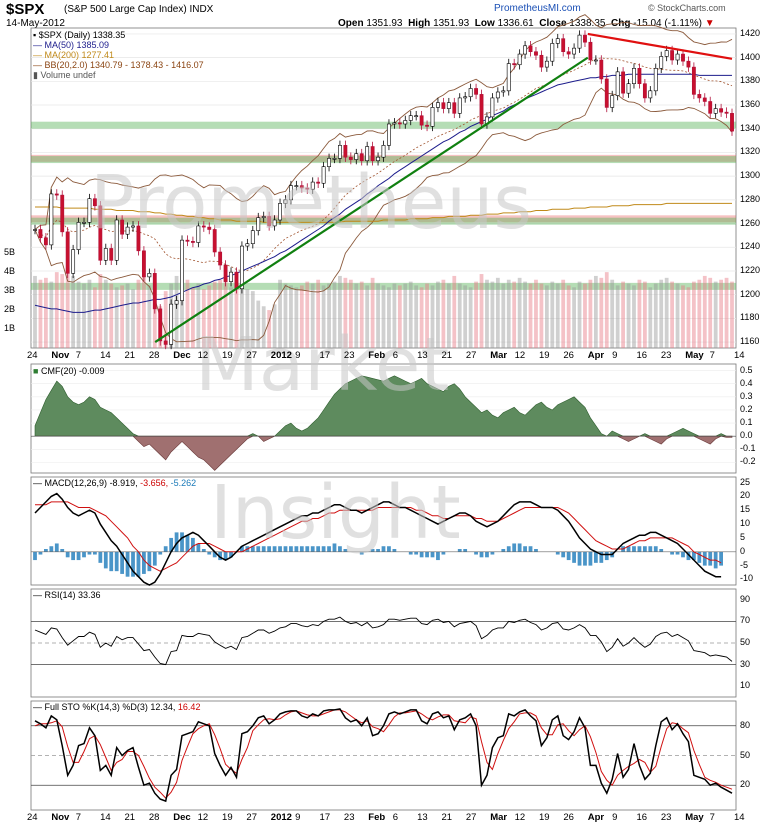 The width and height of the screenshot is (780, 828). Describe the element at coordinates (32, 355) in the screenshot. I see `x-tick-label: 24` at that location.